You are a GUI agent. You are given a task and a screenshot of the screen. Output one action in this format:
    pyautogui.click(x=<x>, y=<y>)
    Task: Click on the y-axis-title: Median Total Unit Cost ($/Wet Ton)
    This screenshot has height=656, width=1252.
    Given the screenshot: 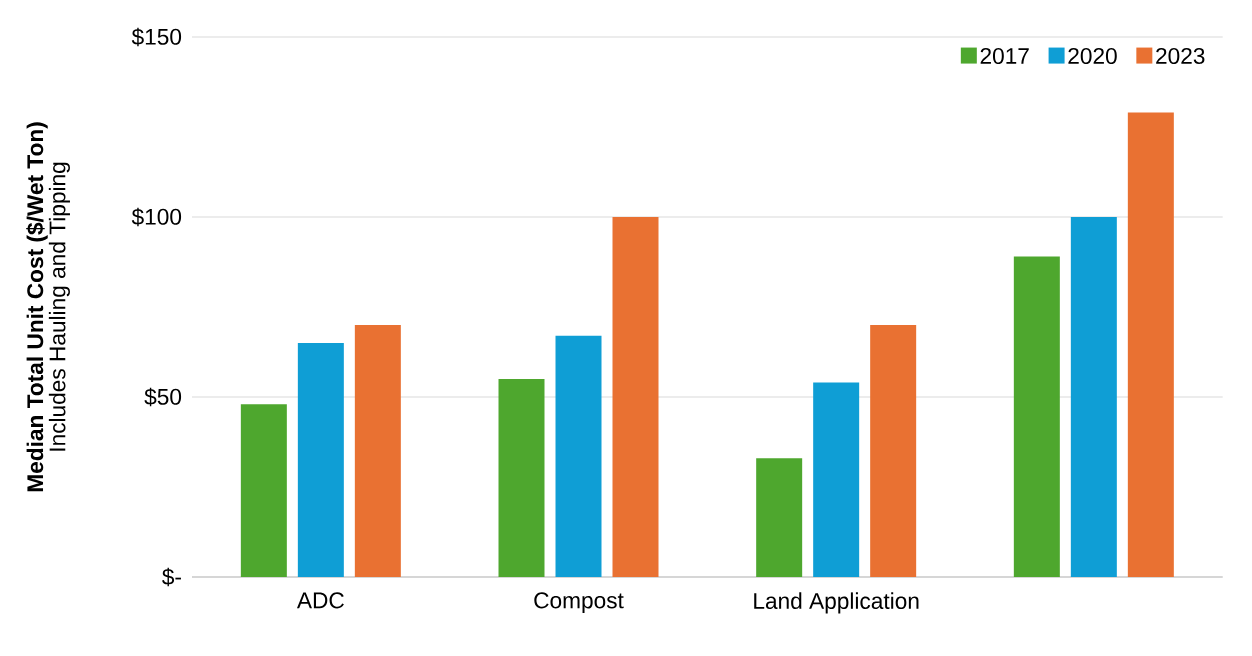 What is the action you would take?
    pyautogui.click(x=37, y=307)
    